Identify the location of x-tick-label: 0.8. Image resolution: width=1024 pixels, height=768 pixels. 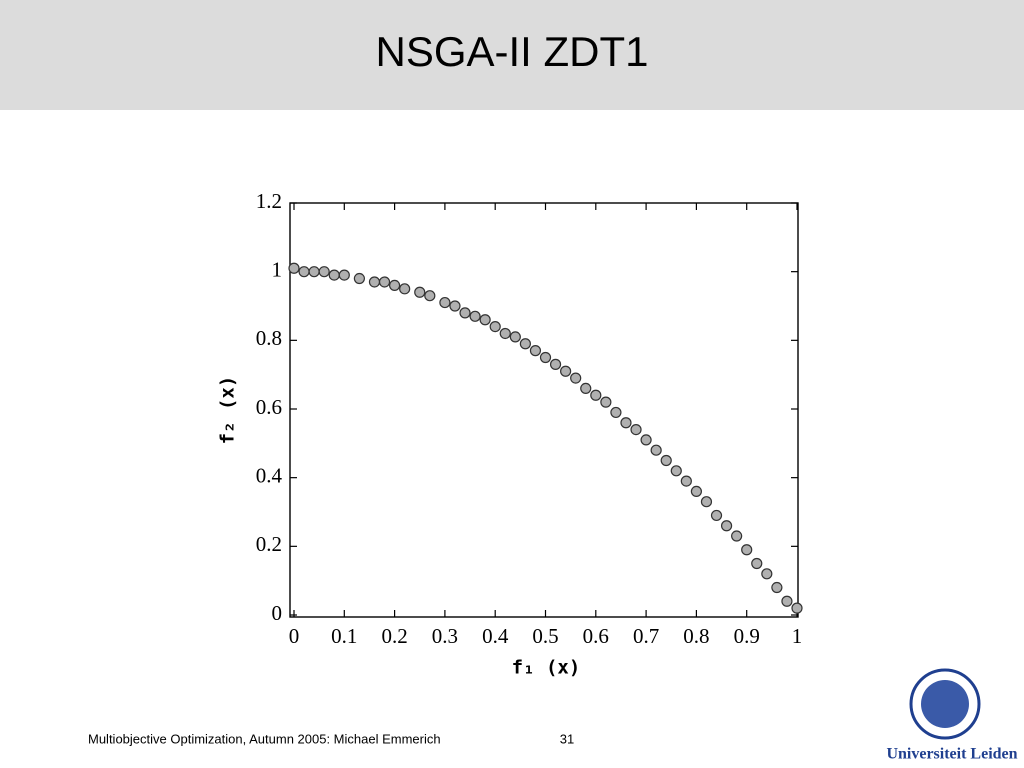
(696, 636).